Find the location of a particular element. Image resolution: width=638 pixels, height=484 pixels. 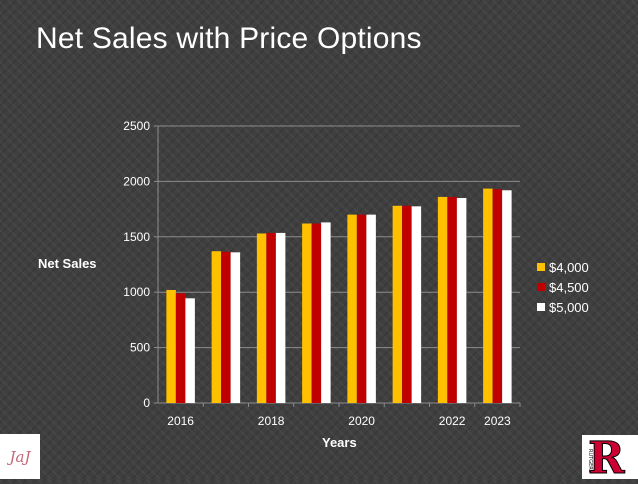

rutgers-logo-word: RUTGERS is located at coordinates (590, 461).